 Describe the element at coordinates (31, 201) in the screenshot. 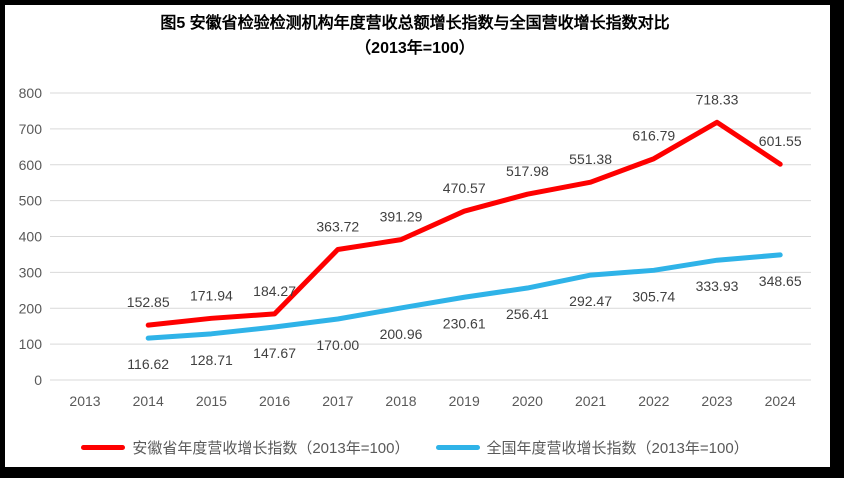

I see `y-axis-tick-label: 500` at that location.